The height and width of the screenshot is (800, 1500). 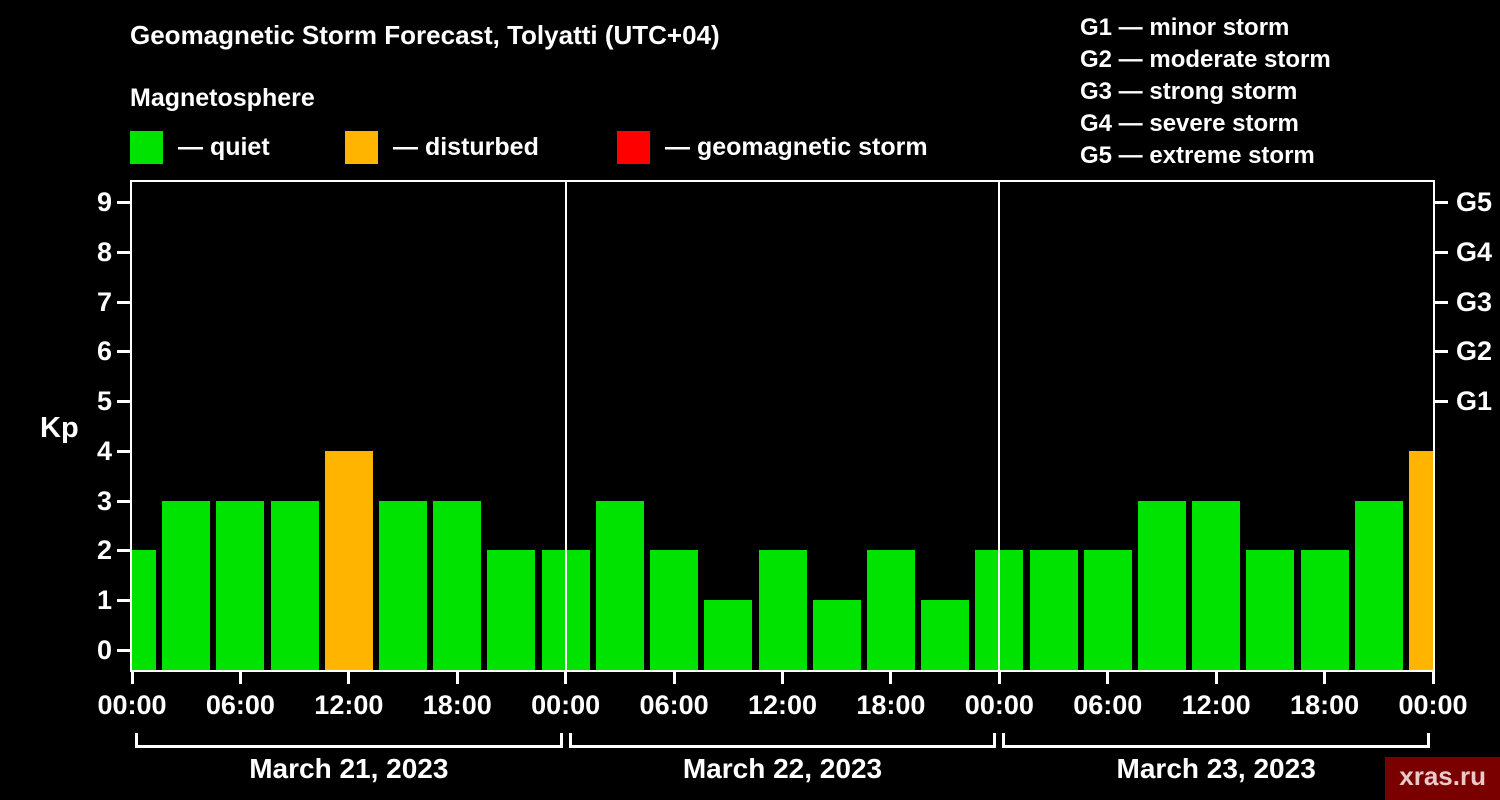 I want to click on date-label: March 23, 2023, so click(x=1216, y=768).